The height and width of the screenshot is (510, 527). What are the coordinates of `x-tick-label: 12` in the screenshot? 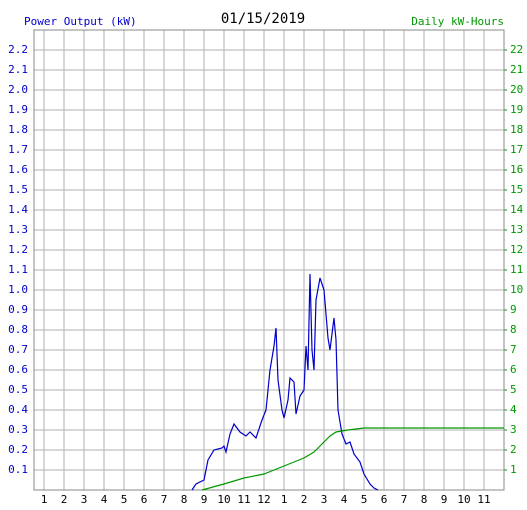 It's located at (263, 499).